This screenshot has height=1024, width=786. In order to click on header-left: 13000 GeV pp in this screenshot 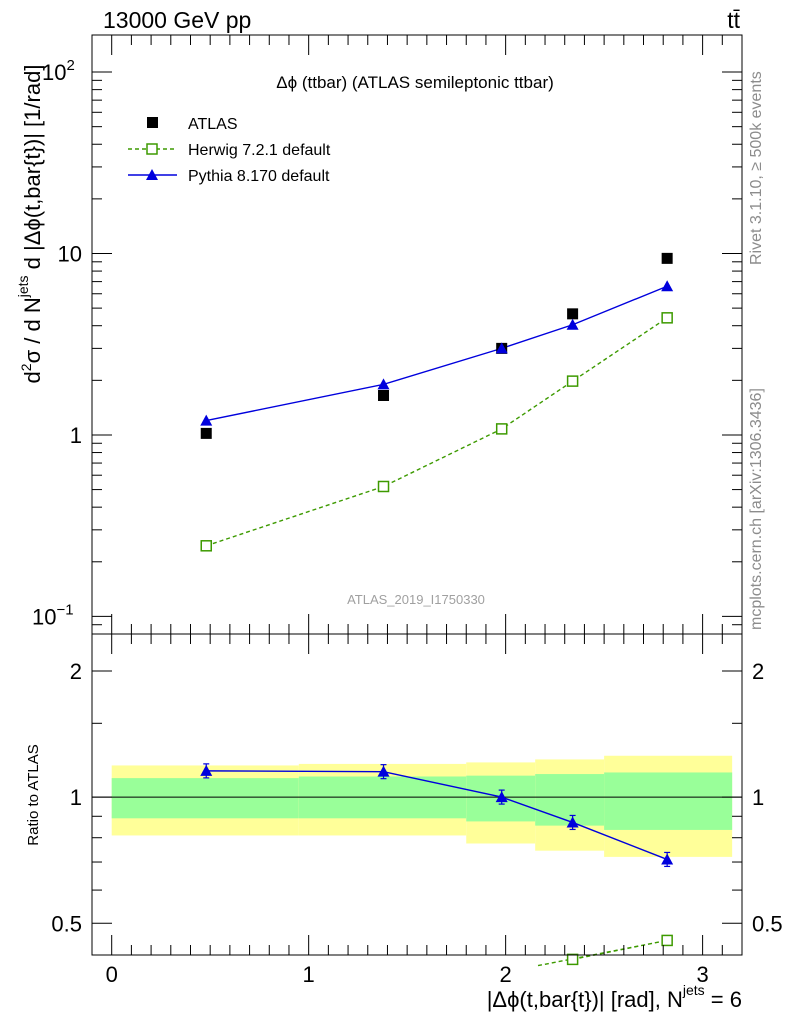, I will do `click(177, 20)`.